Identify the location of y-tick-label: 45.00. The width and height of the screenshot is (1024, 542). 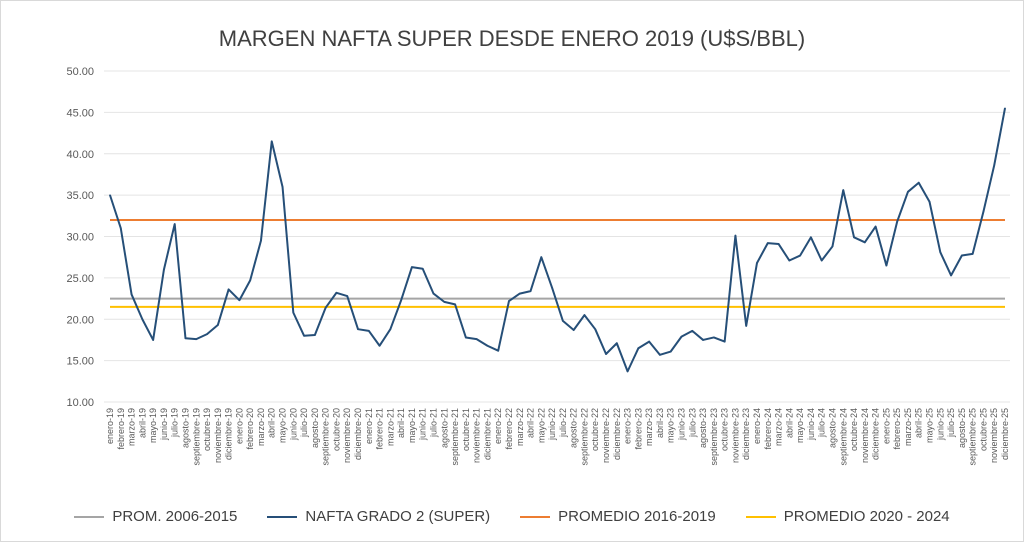
(80, 113).